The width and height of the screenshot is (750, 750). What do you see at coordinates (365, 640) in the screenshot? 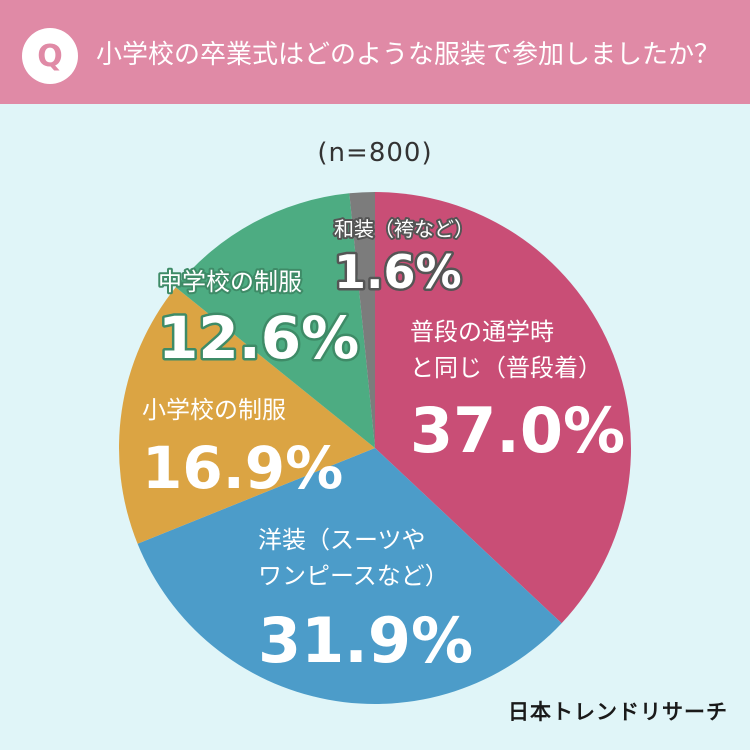
I see `slice-value-label: 31.9%` at bounding box center [365, 640].